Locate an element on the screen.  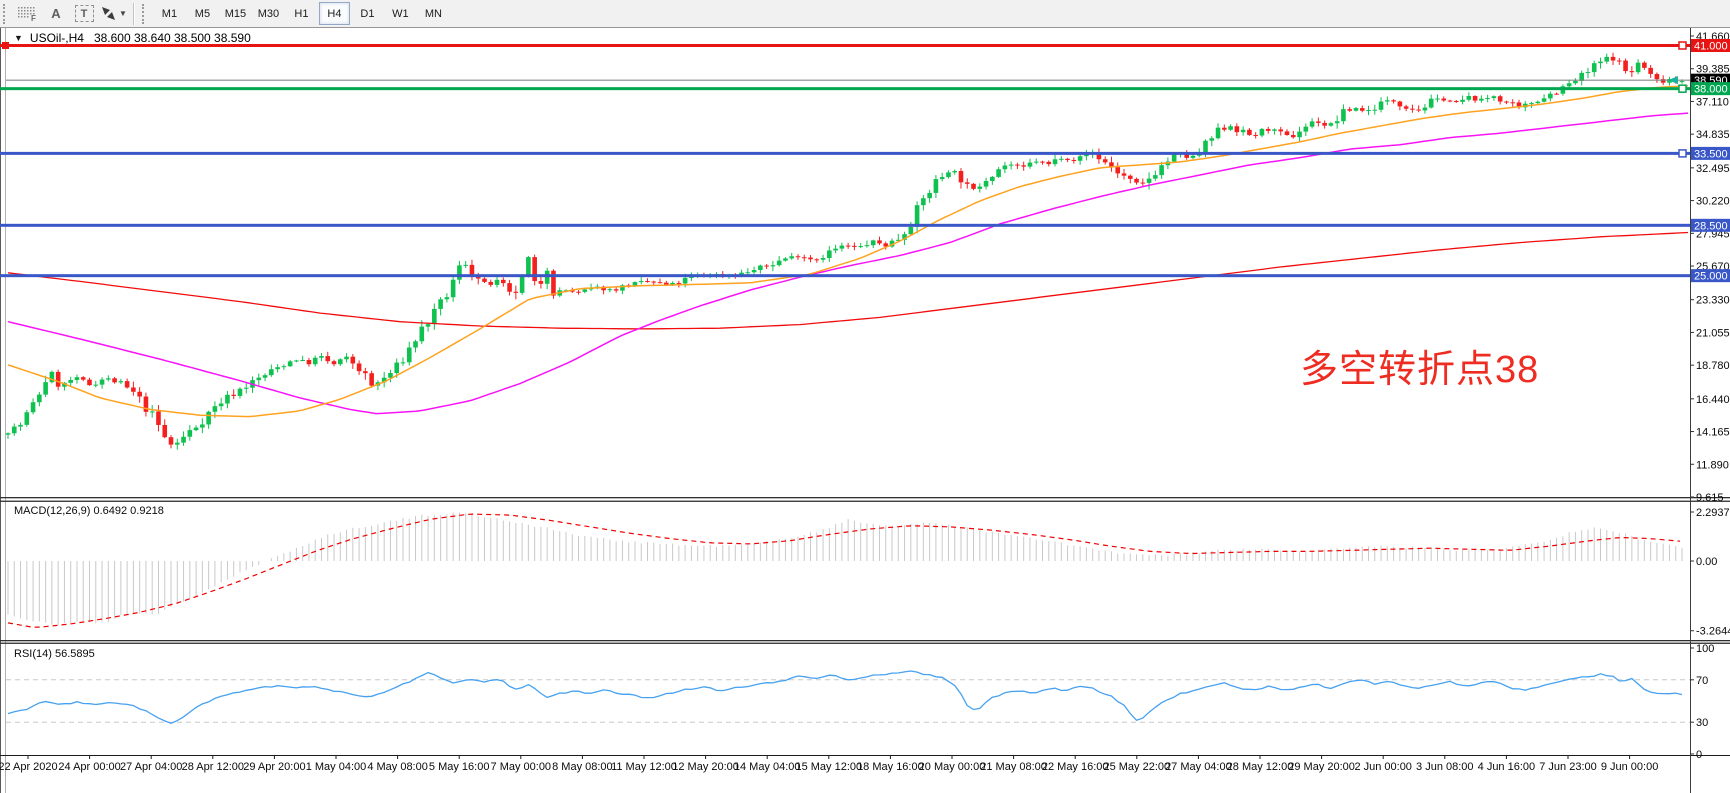
svg-text: 37.110 is located at coordinates (1712, 102).